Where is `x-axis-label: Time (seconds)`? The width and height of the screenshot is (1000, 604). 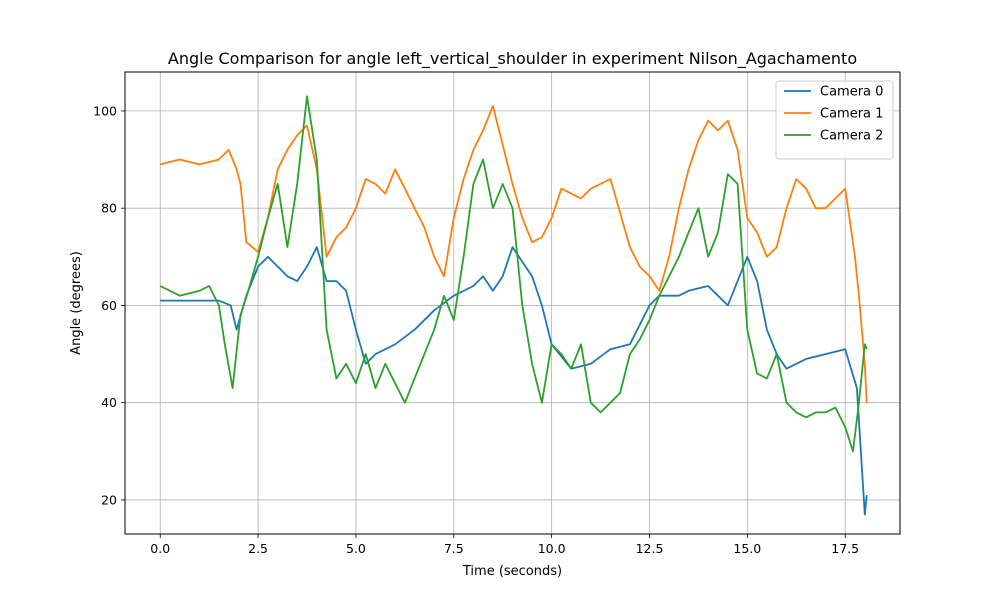 x-axis-label: Time (seconds) is located at coordinates (512, 571).